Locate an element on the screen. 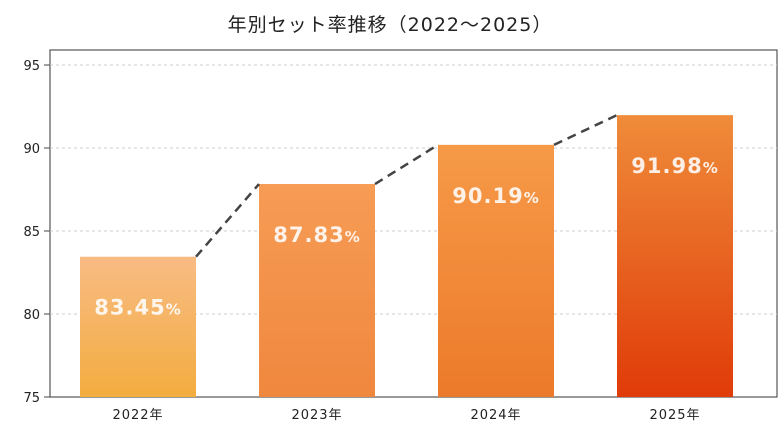  bar-2025 is located at coordinates (675, 256).